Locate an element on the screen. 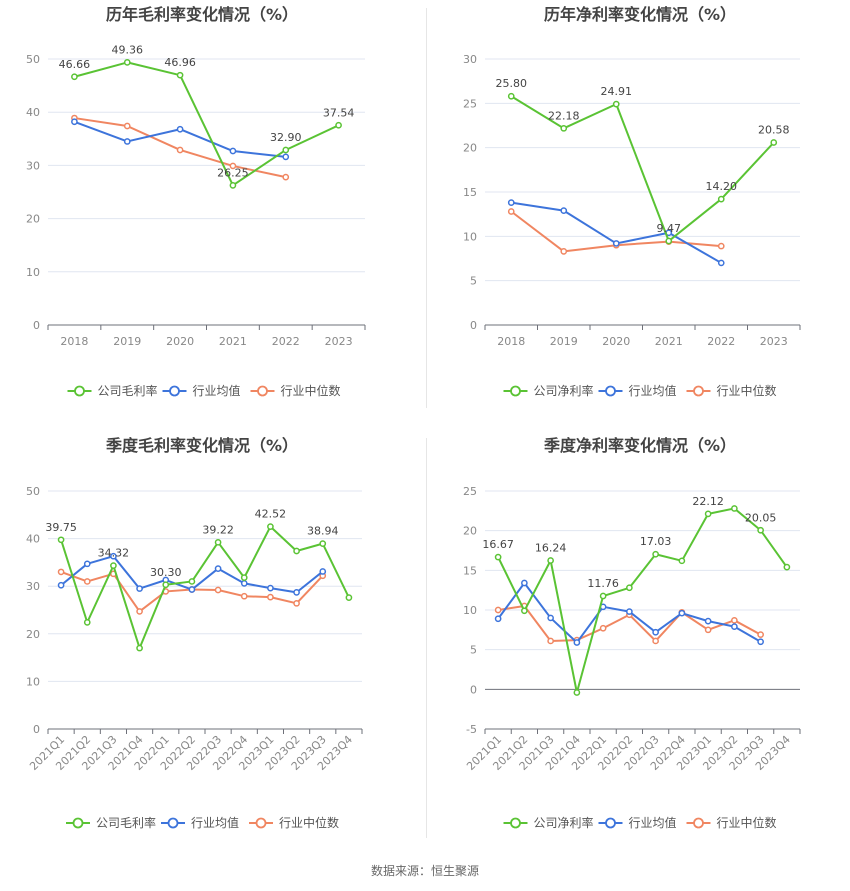 Image resolution: width=850 pixels, height=891 pixels. y-tick-label: 40 is located at coordinates (33, 112).